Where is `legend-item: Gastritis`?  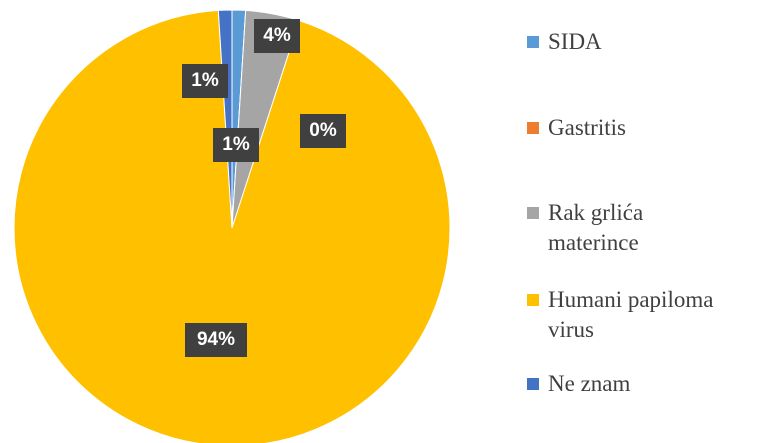 legend-item: Gastritis is located at coordinates (627, 128).